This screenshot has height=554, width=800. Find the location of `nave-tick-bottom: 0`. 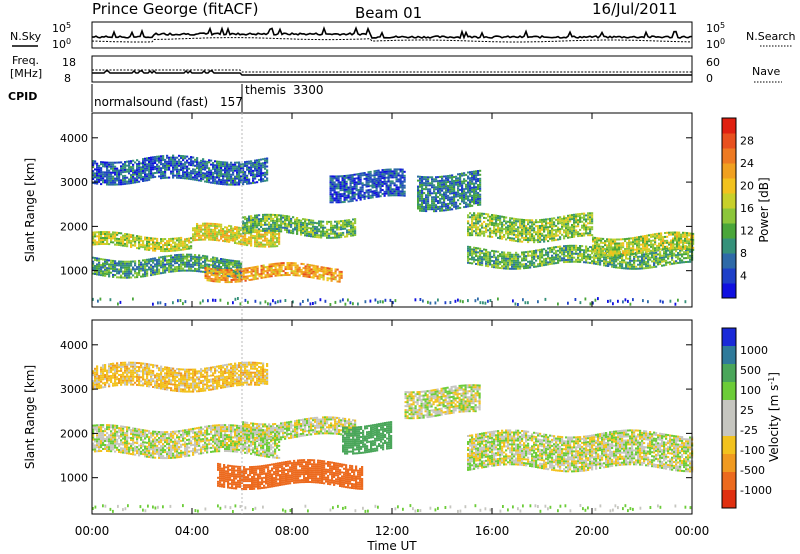

nave-tick-bottom: 0 is located at coordinates (709, 78).